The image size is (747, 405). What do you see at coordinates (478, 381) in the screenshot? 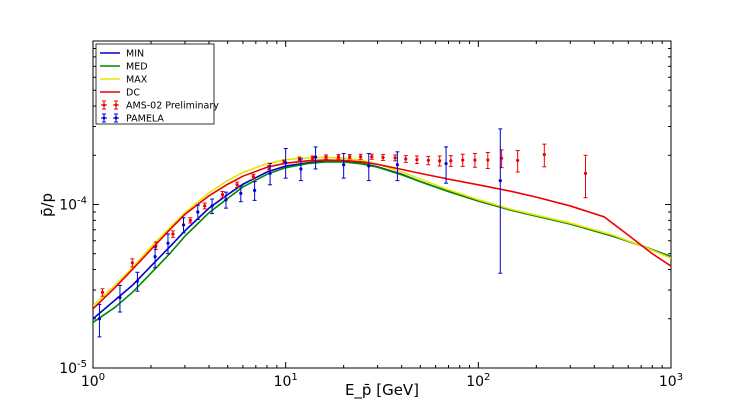
I see `x-tick-label: 102` at bounding box center [478, 381].